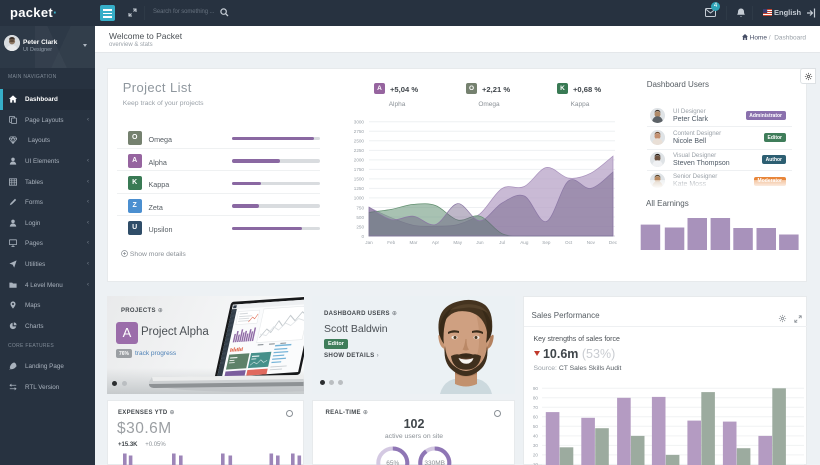 The height and width of the screenshot is (465, 820). I want to click on svg-text: 80, so click(535, 398).